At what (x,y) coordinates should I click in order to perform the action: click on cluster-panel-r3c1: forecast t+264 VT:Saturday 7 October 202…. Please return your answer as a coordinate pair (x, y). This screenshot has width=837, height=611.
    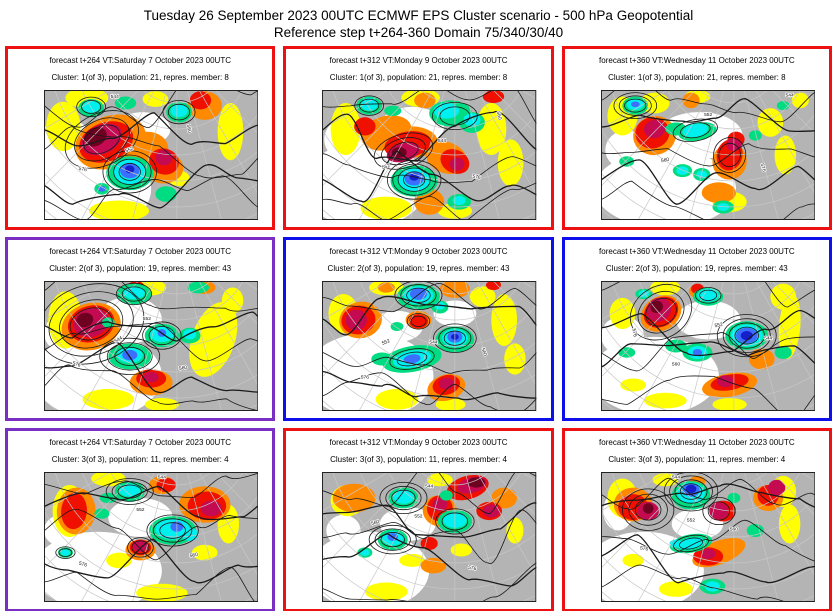
    Looking at the image, I should click on (140, 519).